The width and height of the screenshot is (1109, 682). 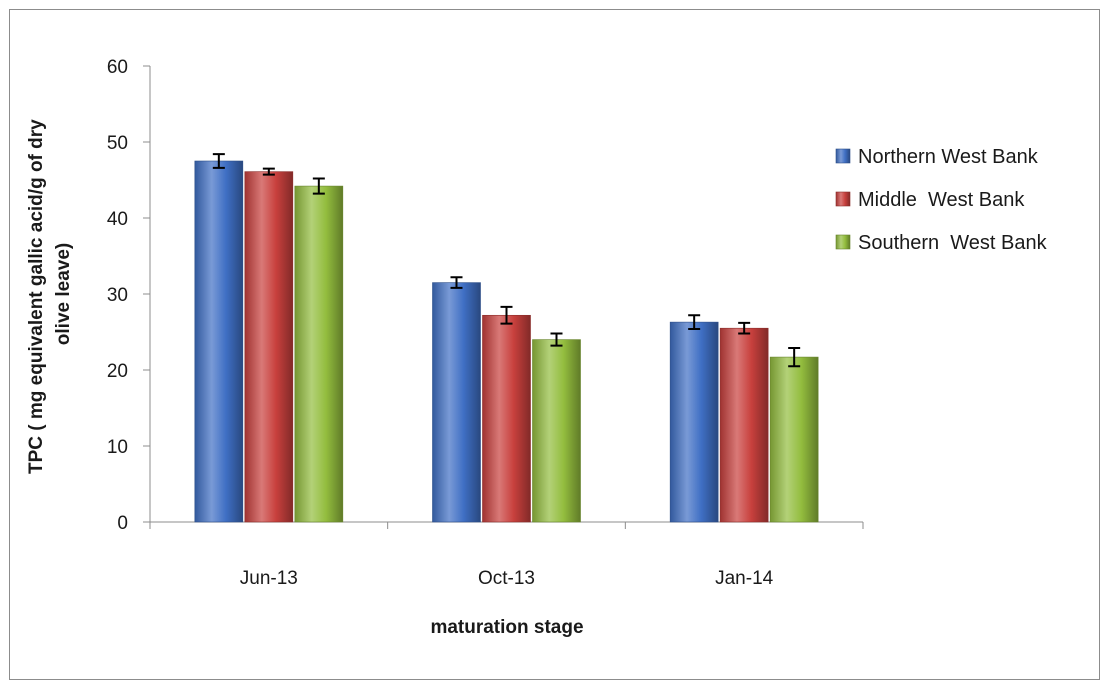 I want to click on y-tick-label: 40, so click(x=117, y=219).